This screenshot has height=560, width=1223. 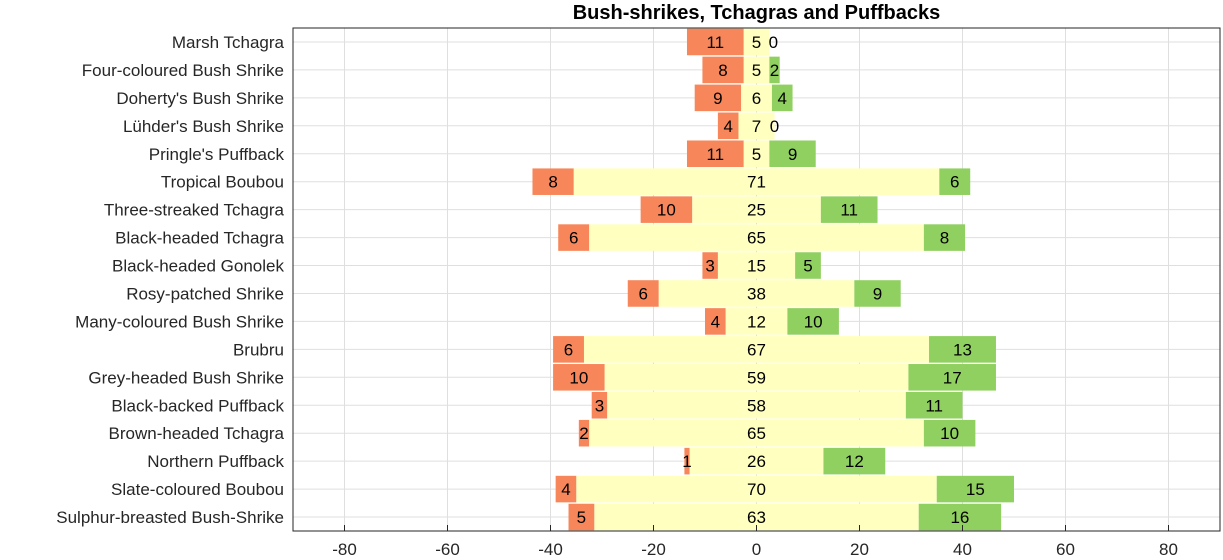 I want to click on value-label-negative: 6, so click(x=642, y=293).